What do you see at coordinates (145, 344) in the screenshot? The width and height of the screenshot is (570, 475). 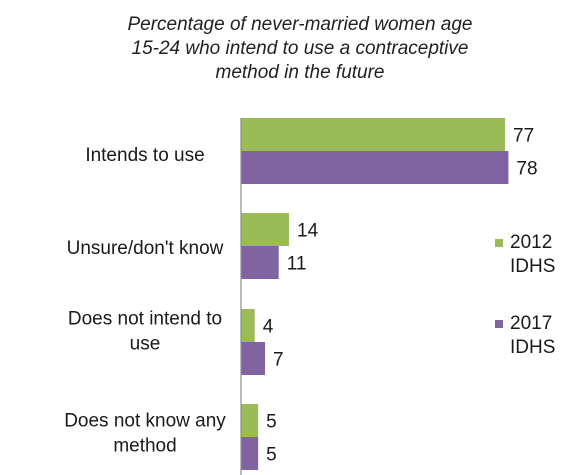 I see `category-label: use` at bounding box center [145, 344].